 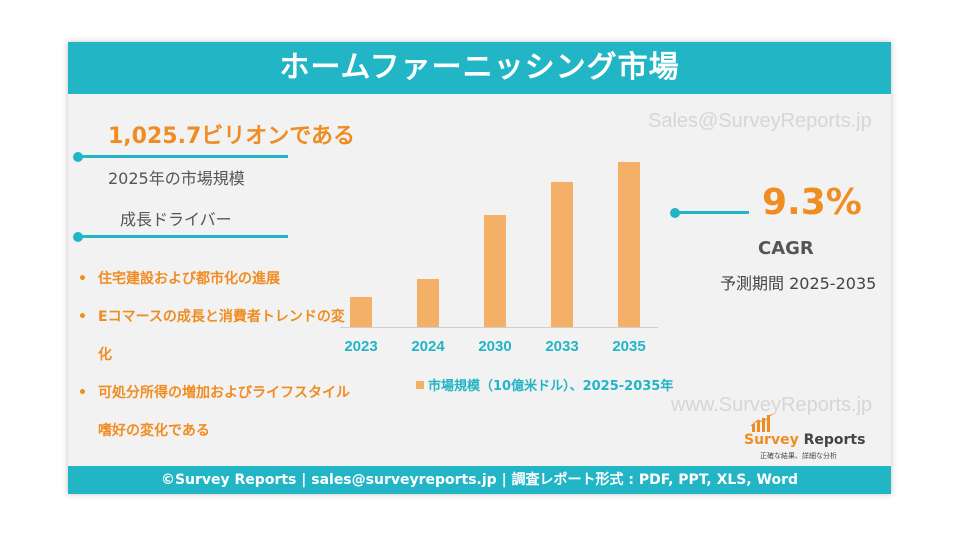 What do you see at coordinates (761, 423) in the screenshot?
I see `bar-chart-logo-icon` at bounding box center [761, 423].